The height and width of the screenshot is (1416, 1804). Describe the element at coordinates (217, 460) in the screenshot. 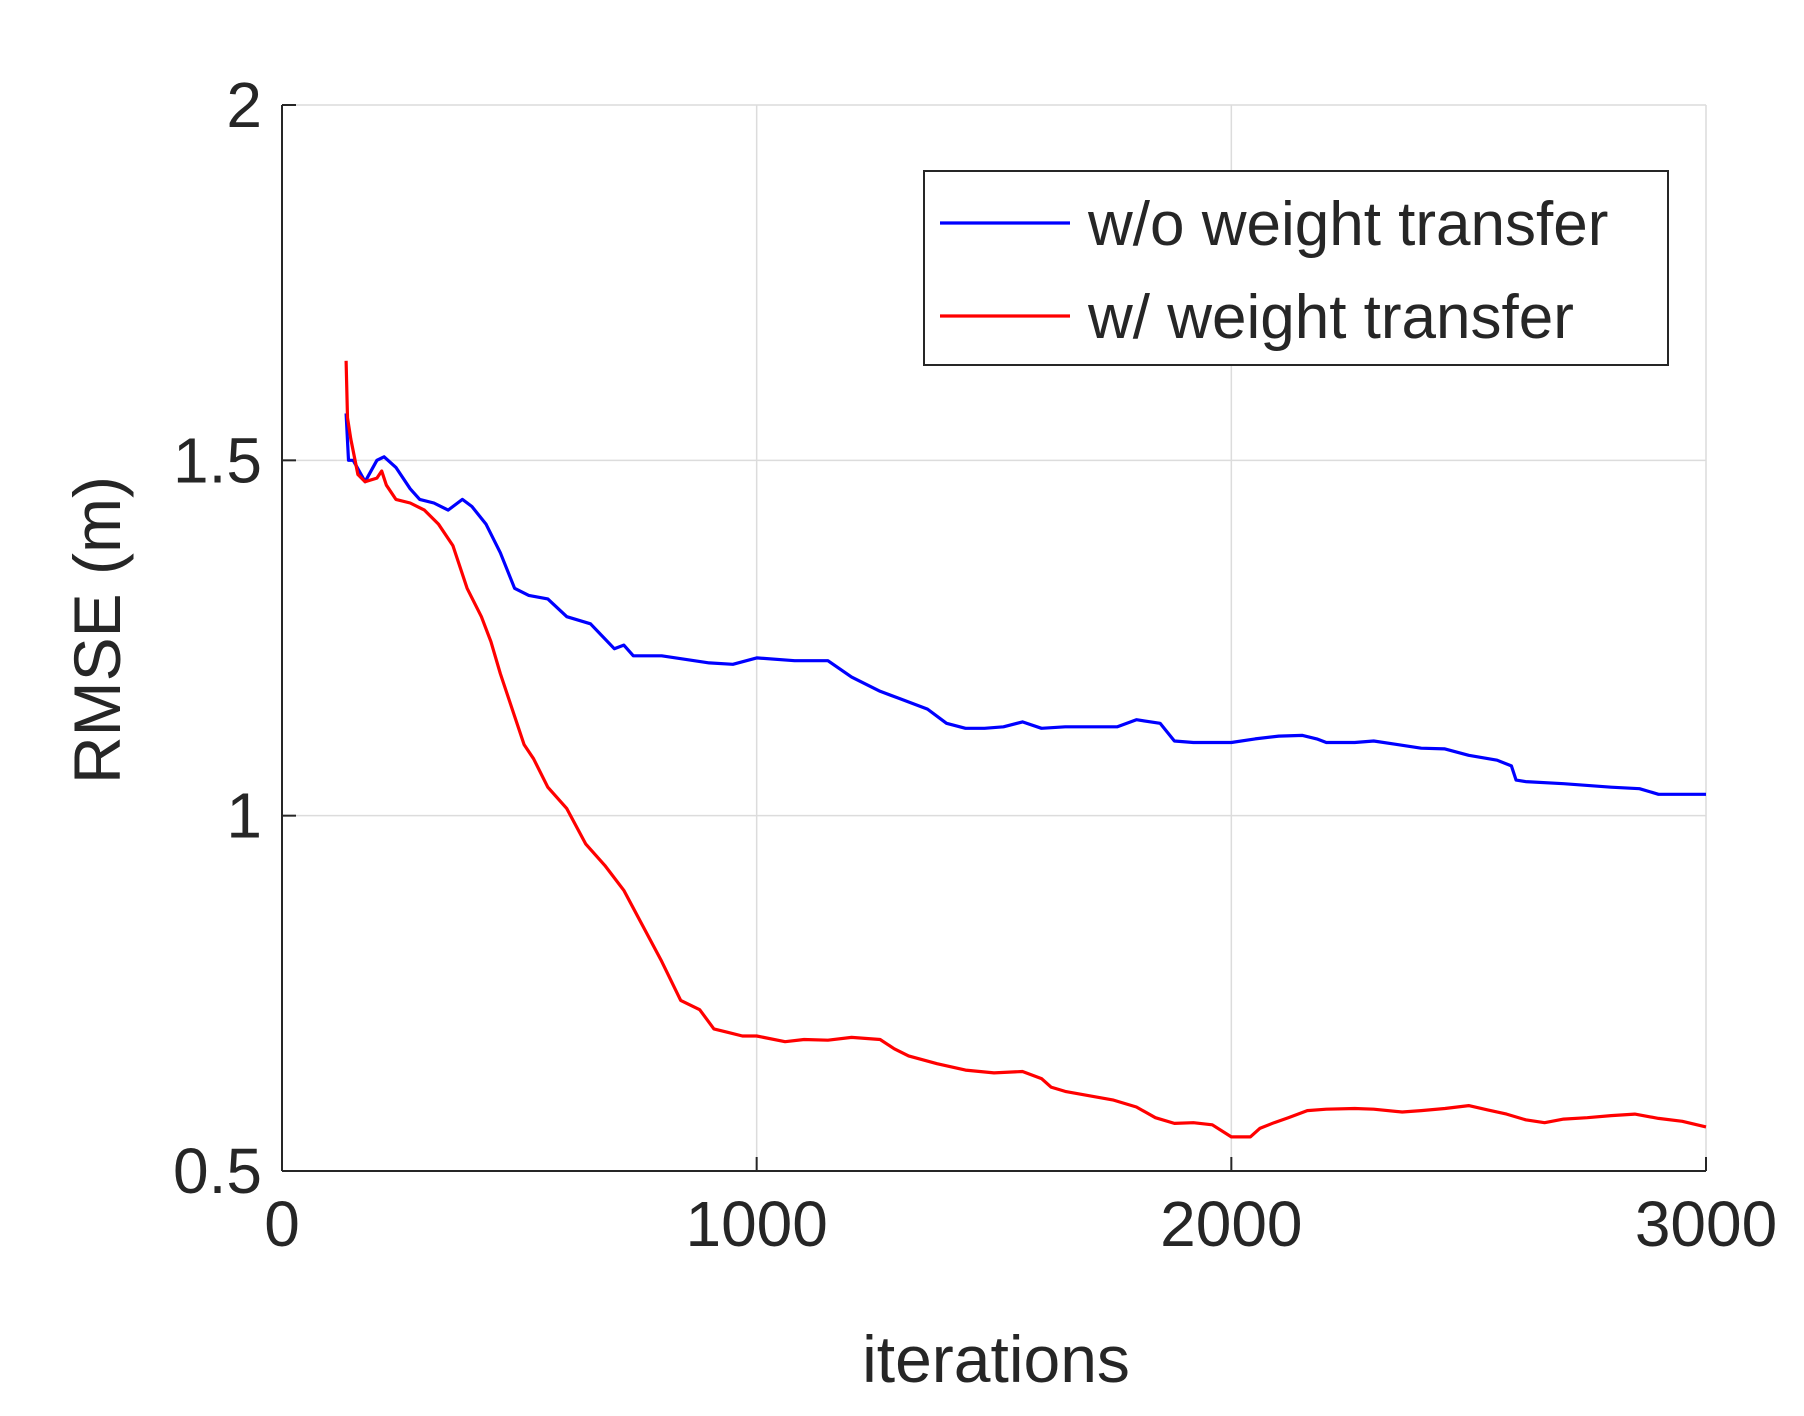

I see `y-tick-label: 1.5` at that location.